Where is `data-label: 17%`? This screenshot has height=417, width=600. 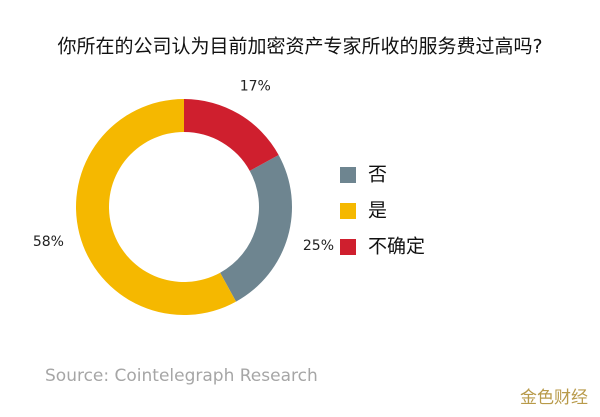 data-label: 17% is located at coordinates (255, 86).